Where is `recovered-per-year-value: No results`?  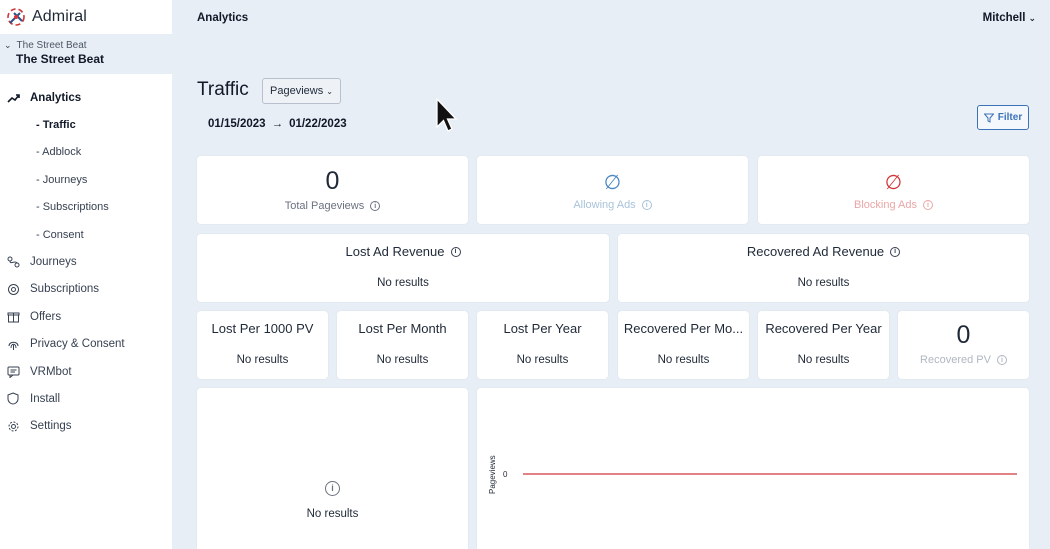 recovered-per-year-value: No results is located at coordinates (823, 360).